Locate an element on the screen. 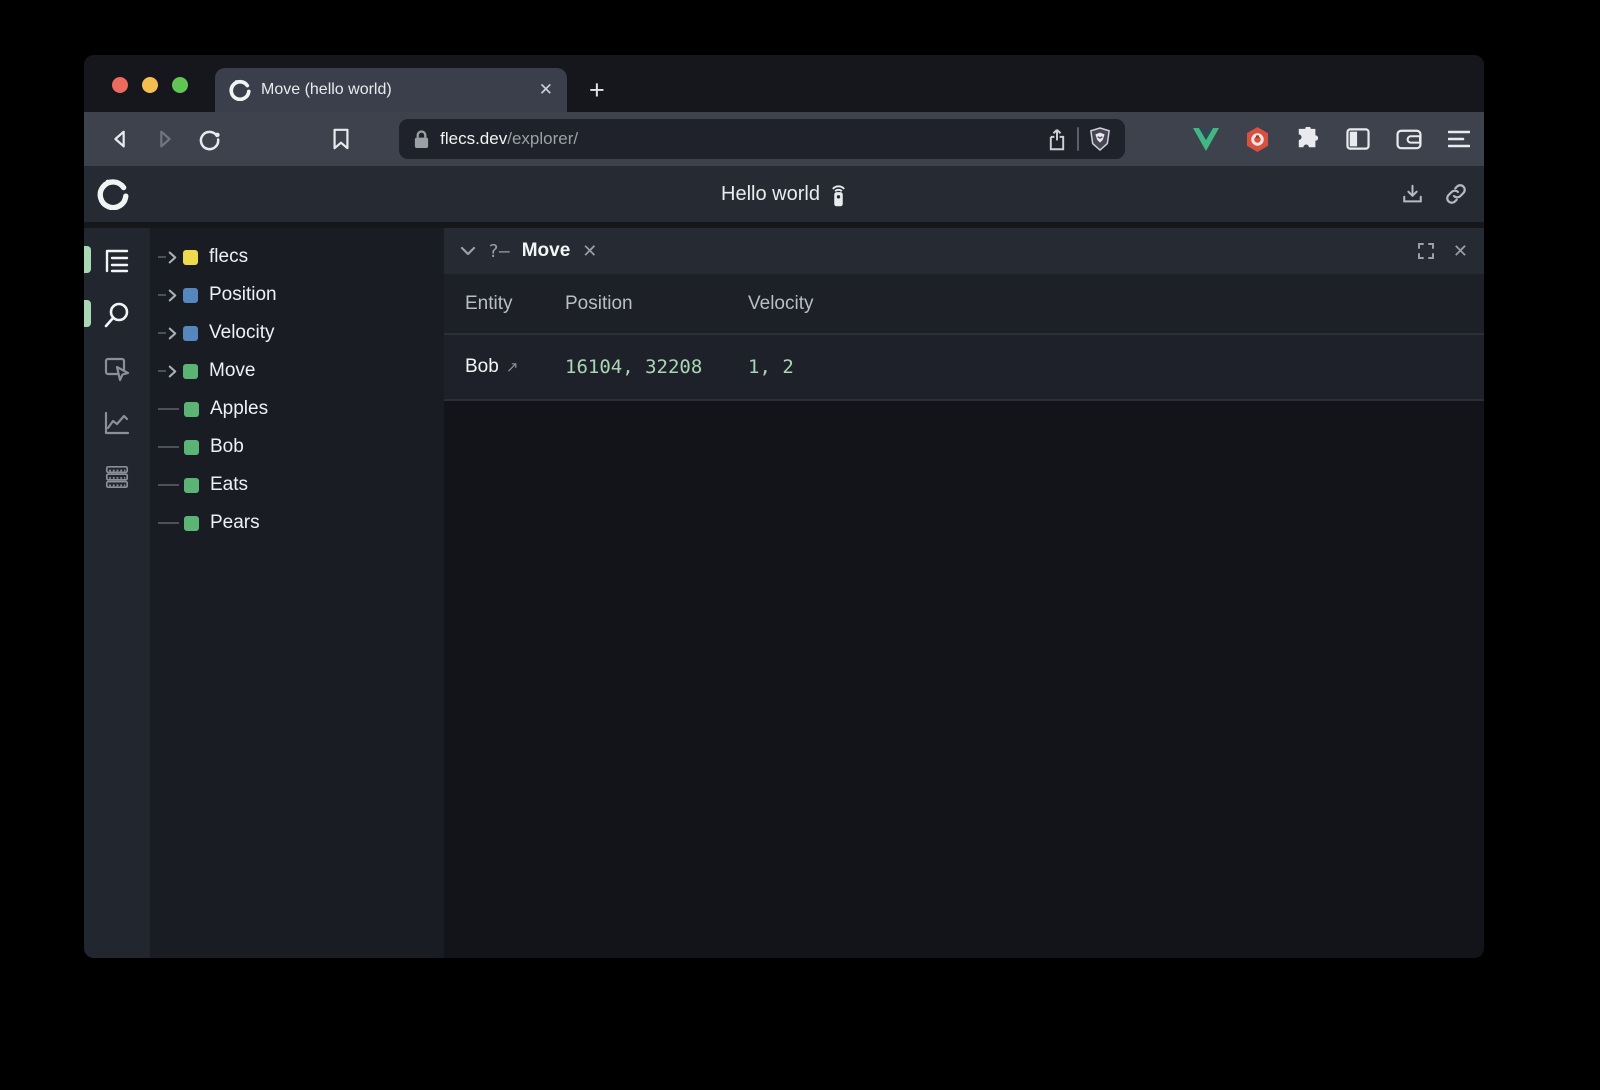 This screenshot has width=1600, height=1090. tree-item-label: Pears is located at coordinates (235, 522).